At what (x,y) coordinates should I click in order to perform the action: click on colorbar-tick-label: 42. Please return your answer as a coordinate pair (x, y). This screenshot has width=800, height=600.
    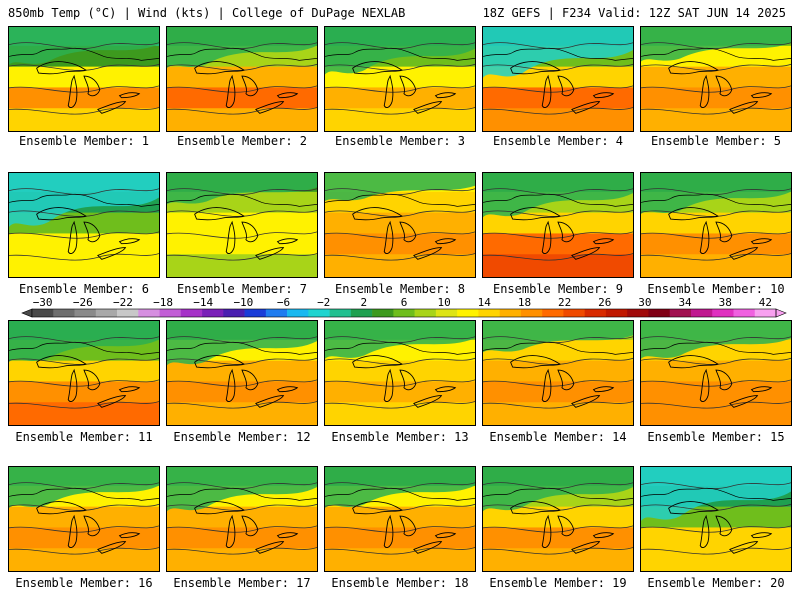
    Looking at the image, I should click on (765, 302).